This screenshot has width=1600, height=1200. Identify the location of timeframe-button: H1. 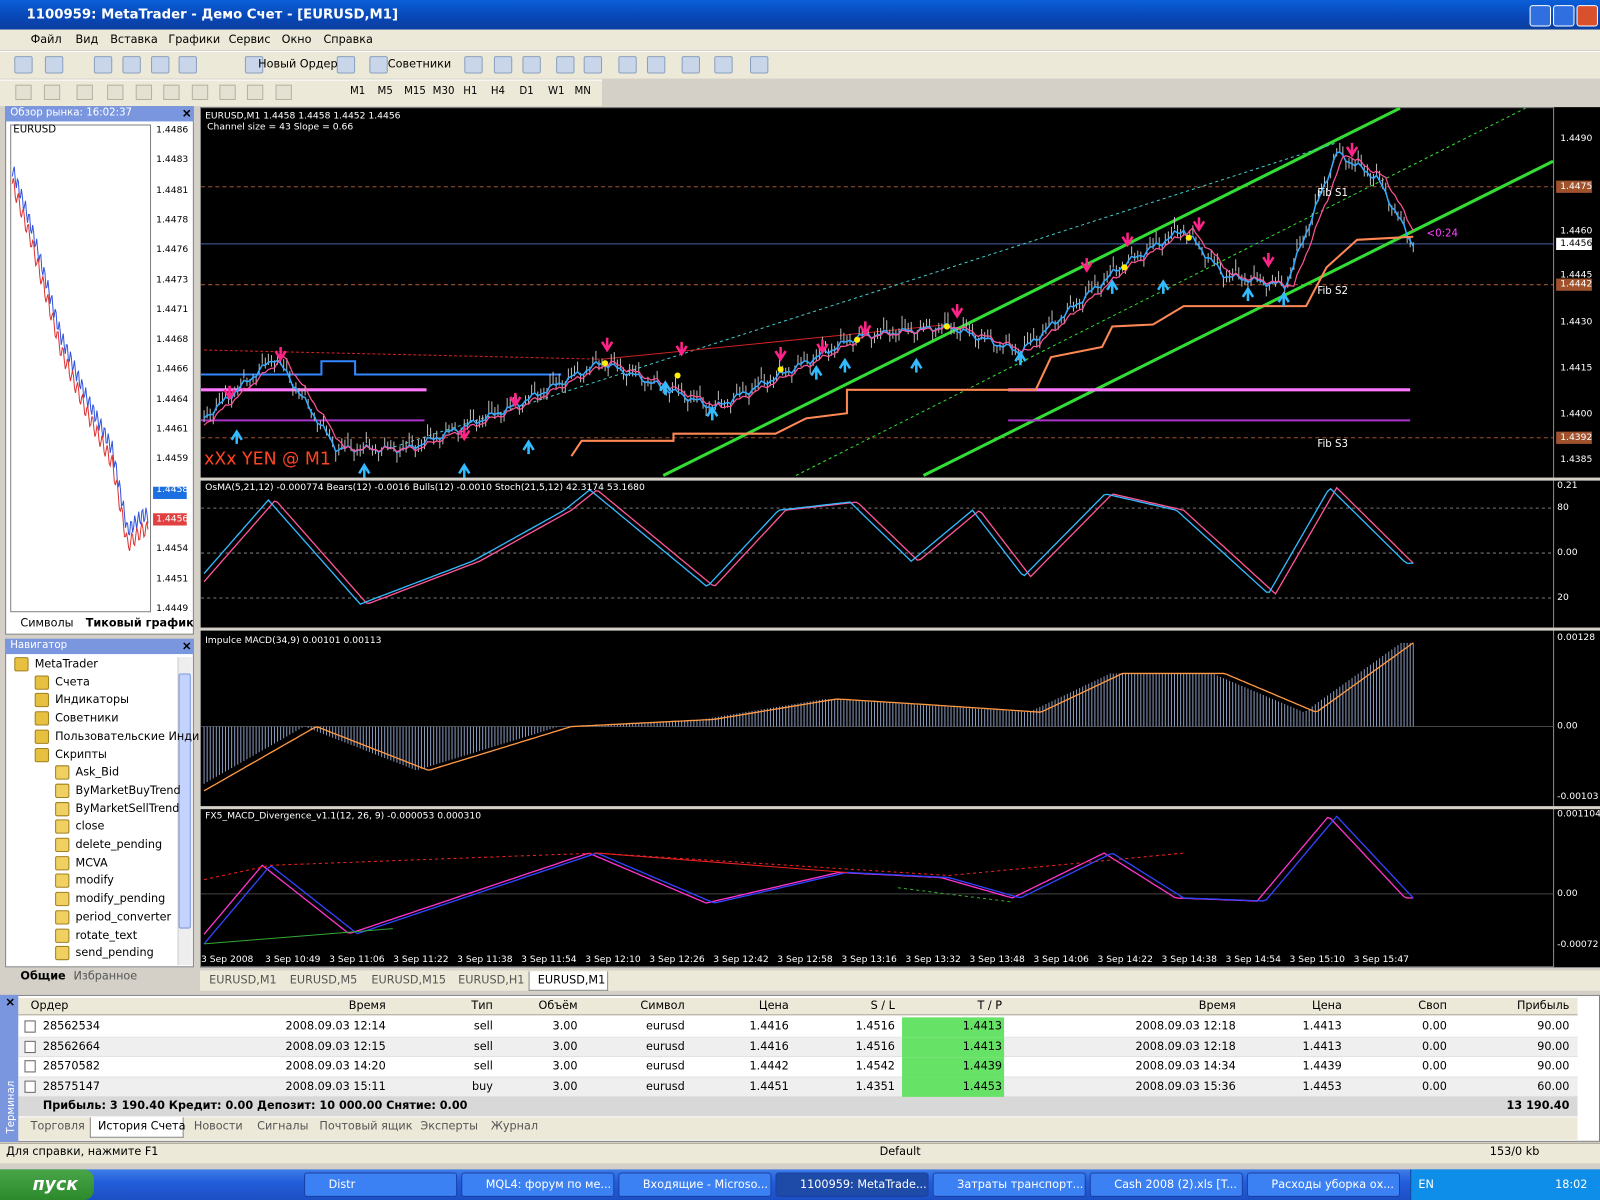
(470, 91).